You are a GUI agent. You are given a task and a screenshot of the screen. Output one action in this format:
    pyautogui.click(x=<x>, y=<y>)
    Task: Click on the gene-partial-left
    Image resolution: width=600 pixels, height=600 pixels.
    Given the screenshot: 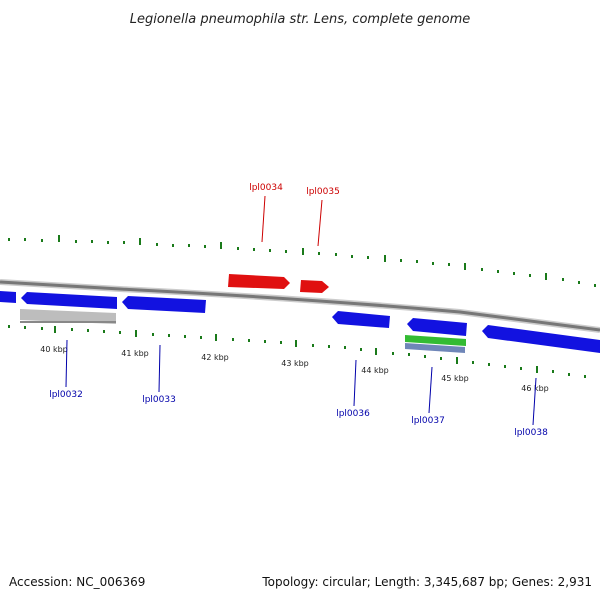 What is the action you would take?
    pyautogui.click(x=8, y=297)
    